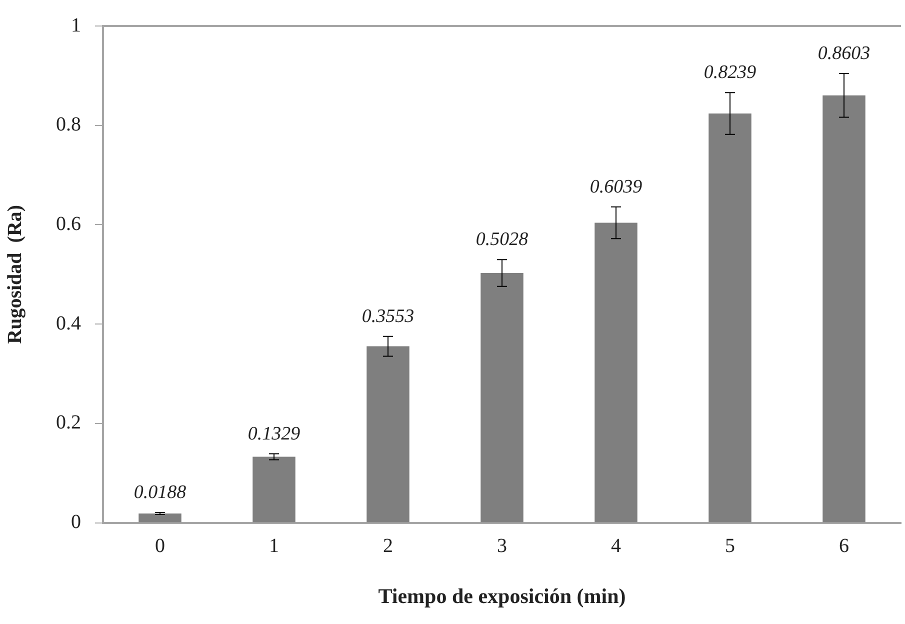 This screenshot has width=905, height=624. What do you see at coordinates (68, 323) in the screenshot?
I see `y-tick-label: 0.4` at bounding box center [68, 323].